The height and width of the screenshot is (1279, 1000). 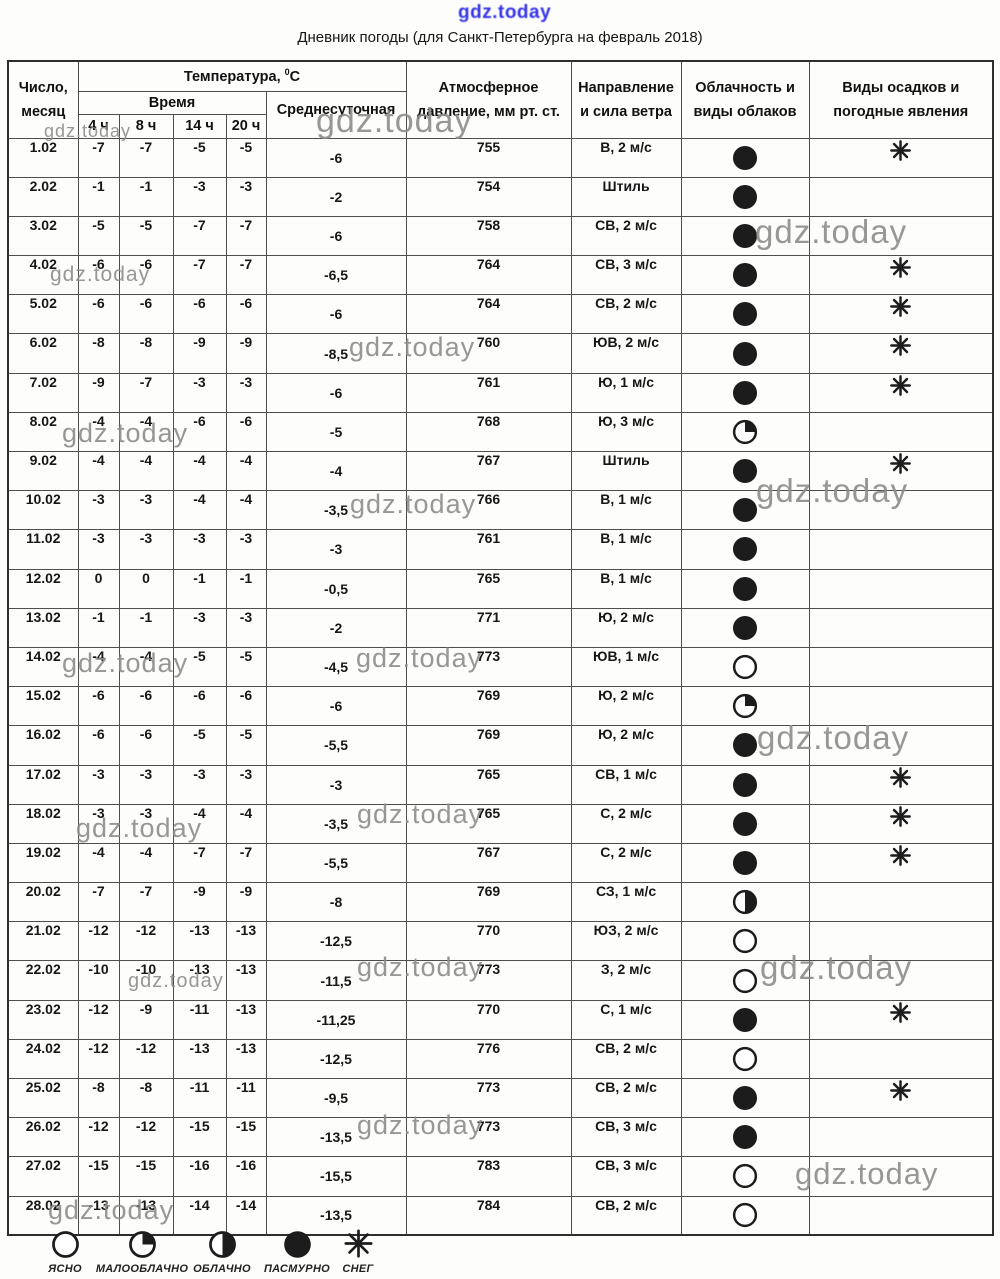 What do you see at coordinates (500, 549) in the screenshot?
I see `table-row: 11.02 -3 -3 -3 -3 -3 761 В, 1 м/с` at bounding box center [500, 549].